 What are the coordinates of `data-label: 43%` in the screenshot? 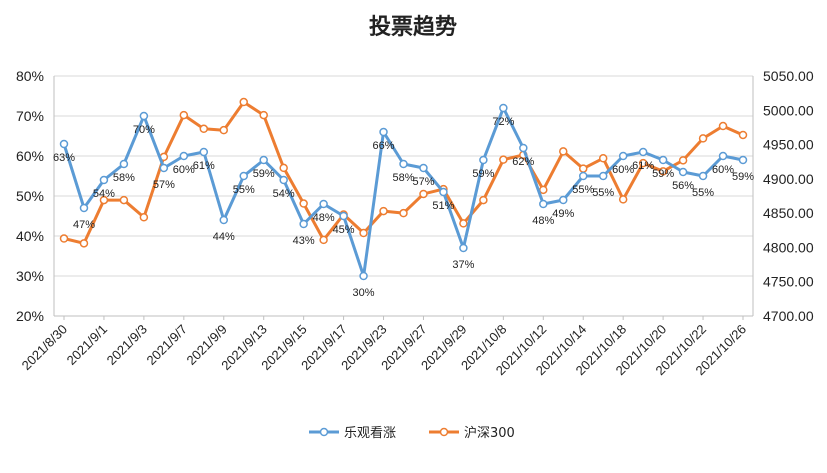 It's located at (304, 241).